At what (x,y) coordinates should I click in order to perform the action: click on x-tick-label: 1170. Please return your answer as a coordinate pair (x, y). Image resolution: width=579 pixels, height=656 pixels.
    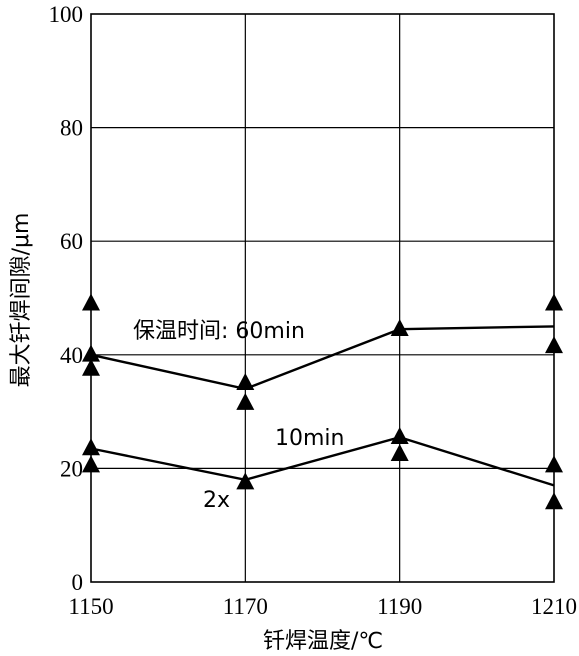
    Looking at the image, I should click on (245, 606).